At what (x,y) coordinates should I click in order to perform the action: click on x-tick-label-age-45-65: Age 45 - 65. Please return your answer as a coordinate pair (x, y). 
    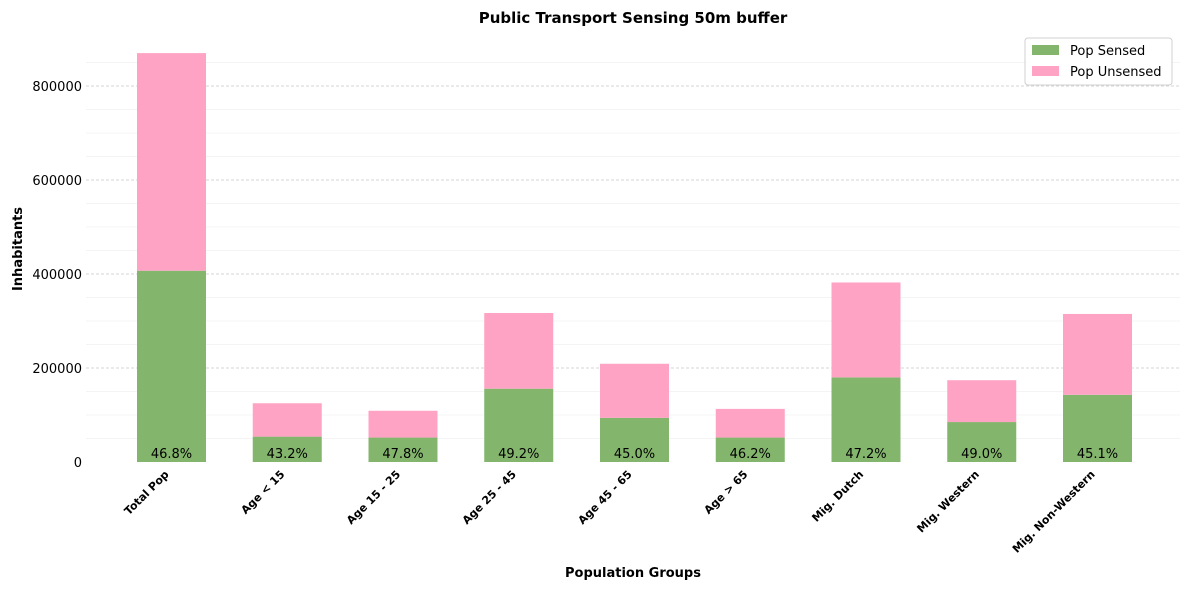
    Looking at the image, I should click on (605, 497).